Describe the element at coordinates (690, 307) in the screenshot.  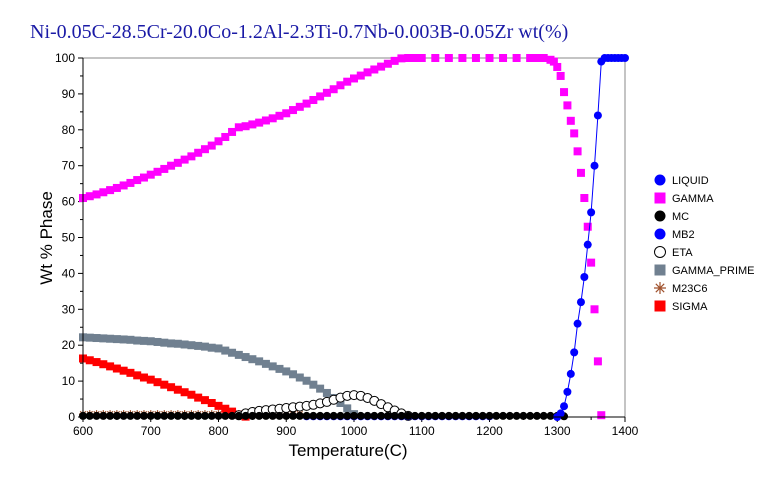
I see `legend-label-sigma: SIGMA` at that location.